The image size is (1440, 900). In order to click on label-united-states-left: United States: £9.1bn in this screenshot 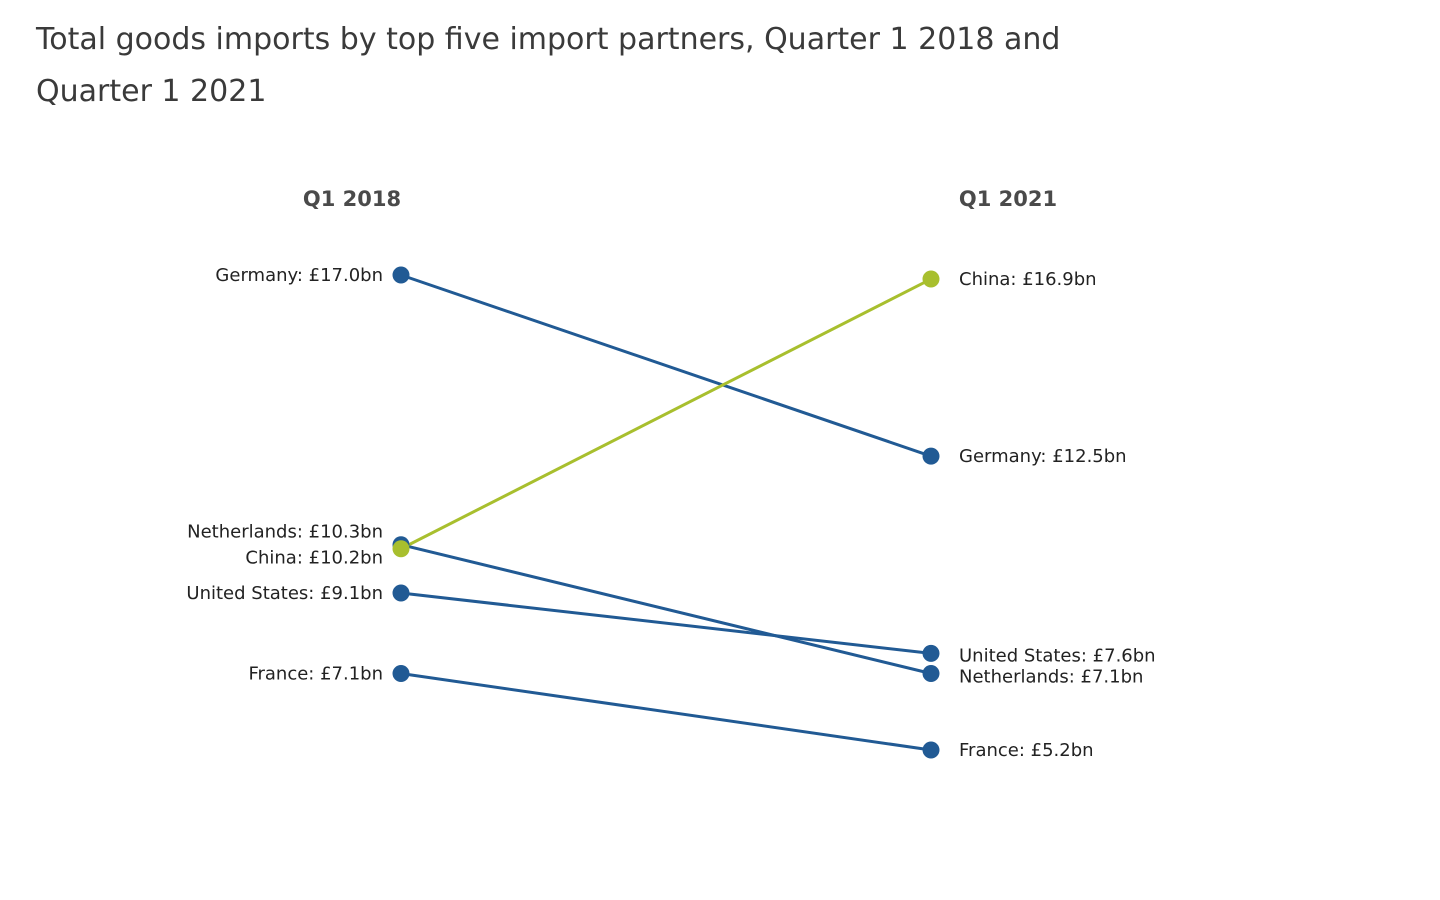, I will do `click(284, 593)`.